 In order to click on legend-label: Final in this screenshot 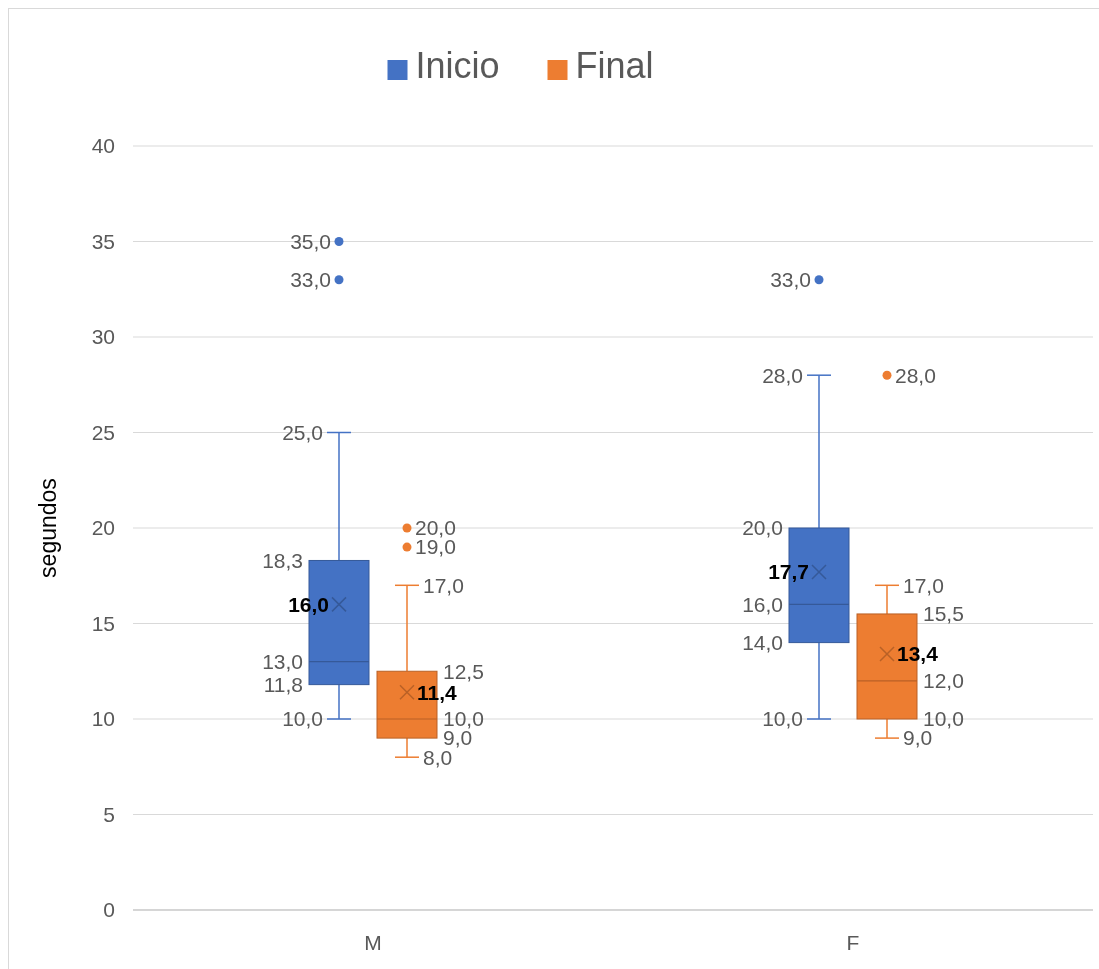, I will do `click(614, 65)`.